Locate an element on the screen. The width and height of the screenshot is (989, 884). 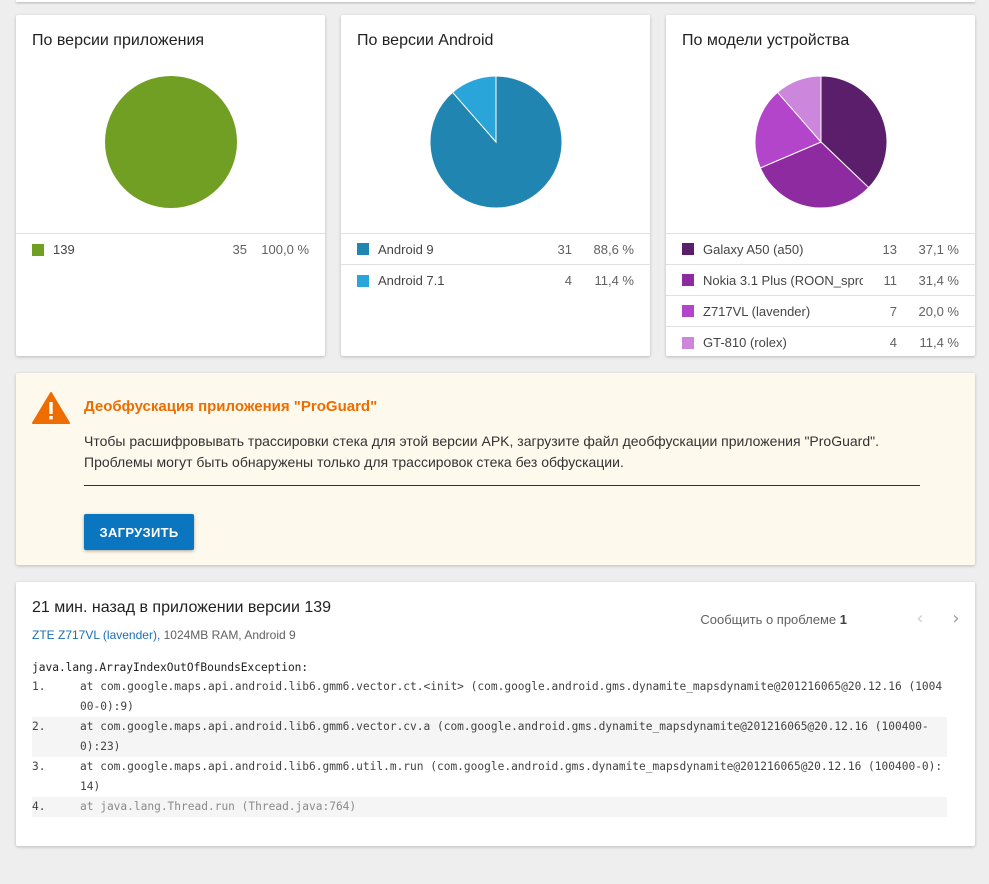
pie-chart-device-model is located at coordinates (821, 142).